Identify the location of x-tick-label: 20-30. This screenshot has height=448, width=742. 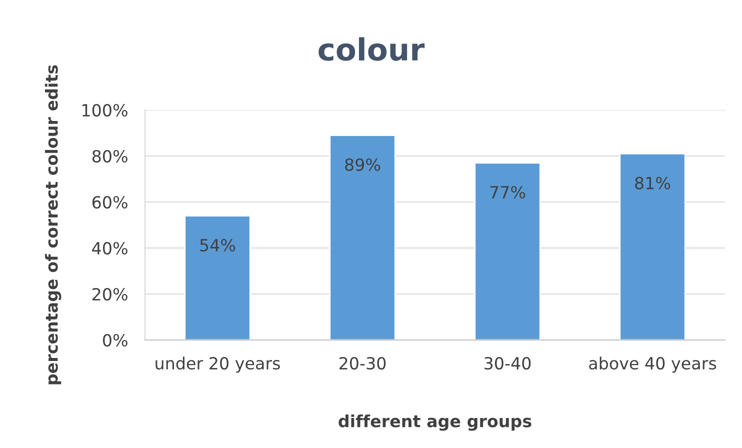
(363, 363).